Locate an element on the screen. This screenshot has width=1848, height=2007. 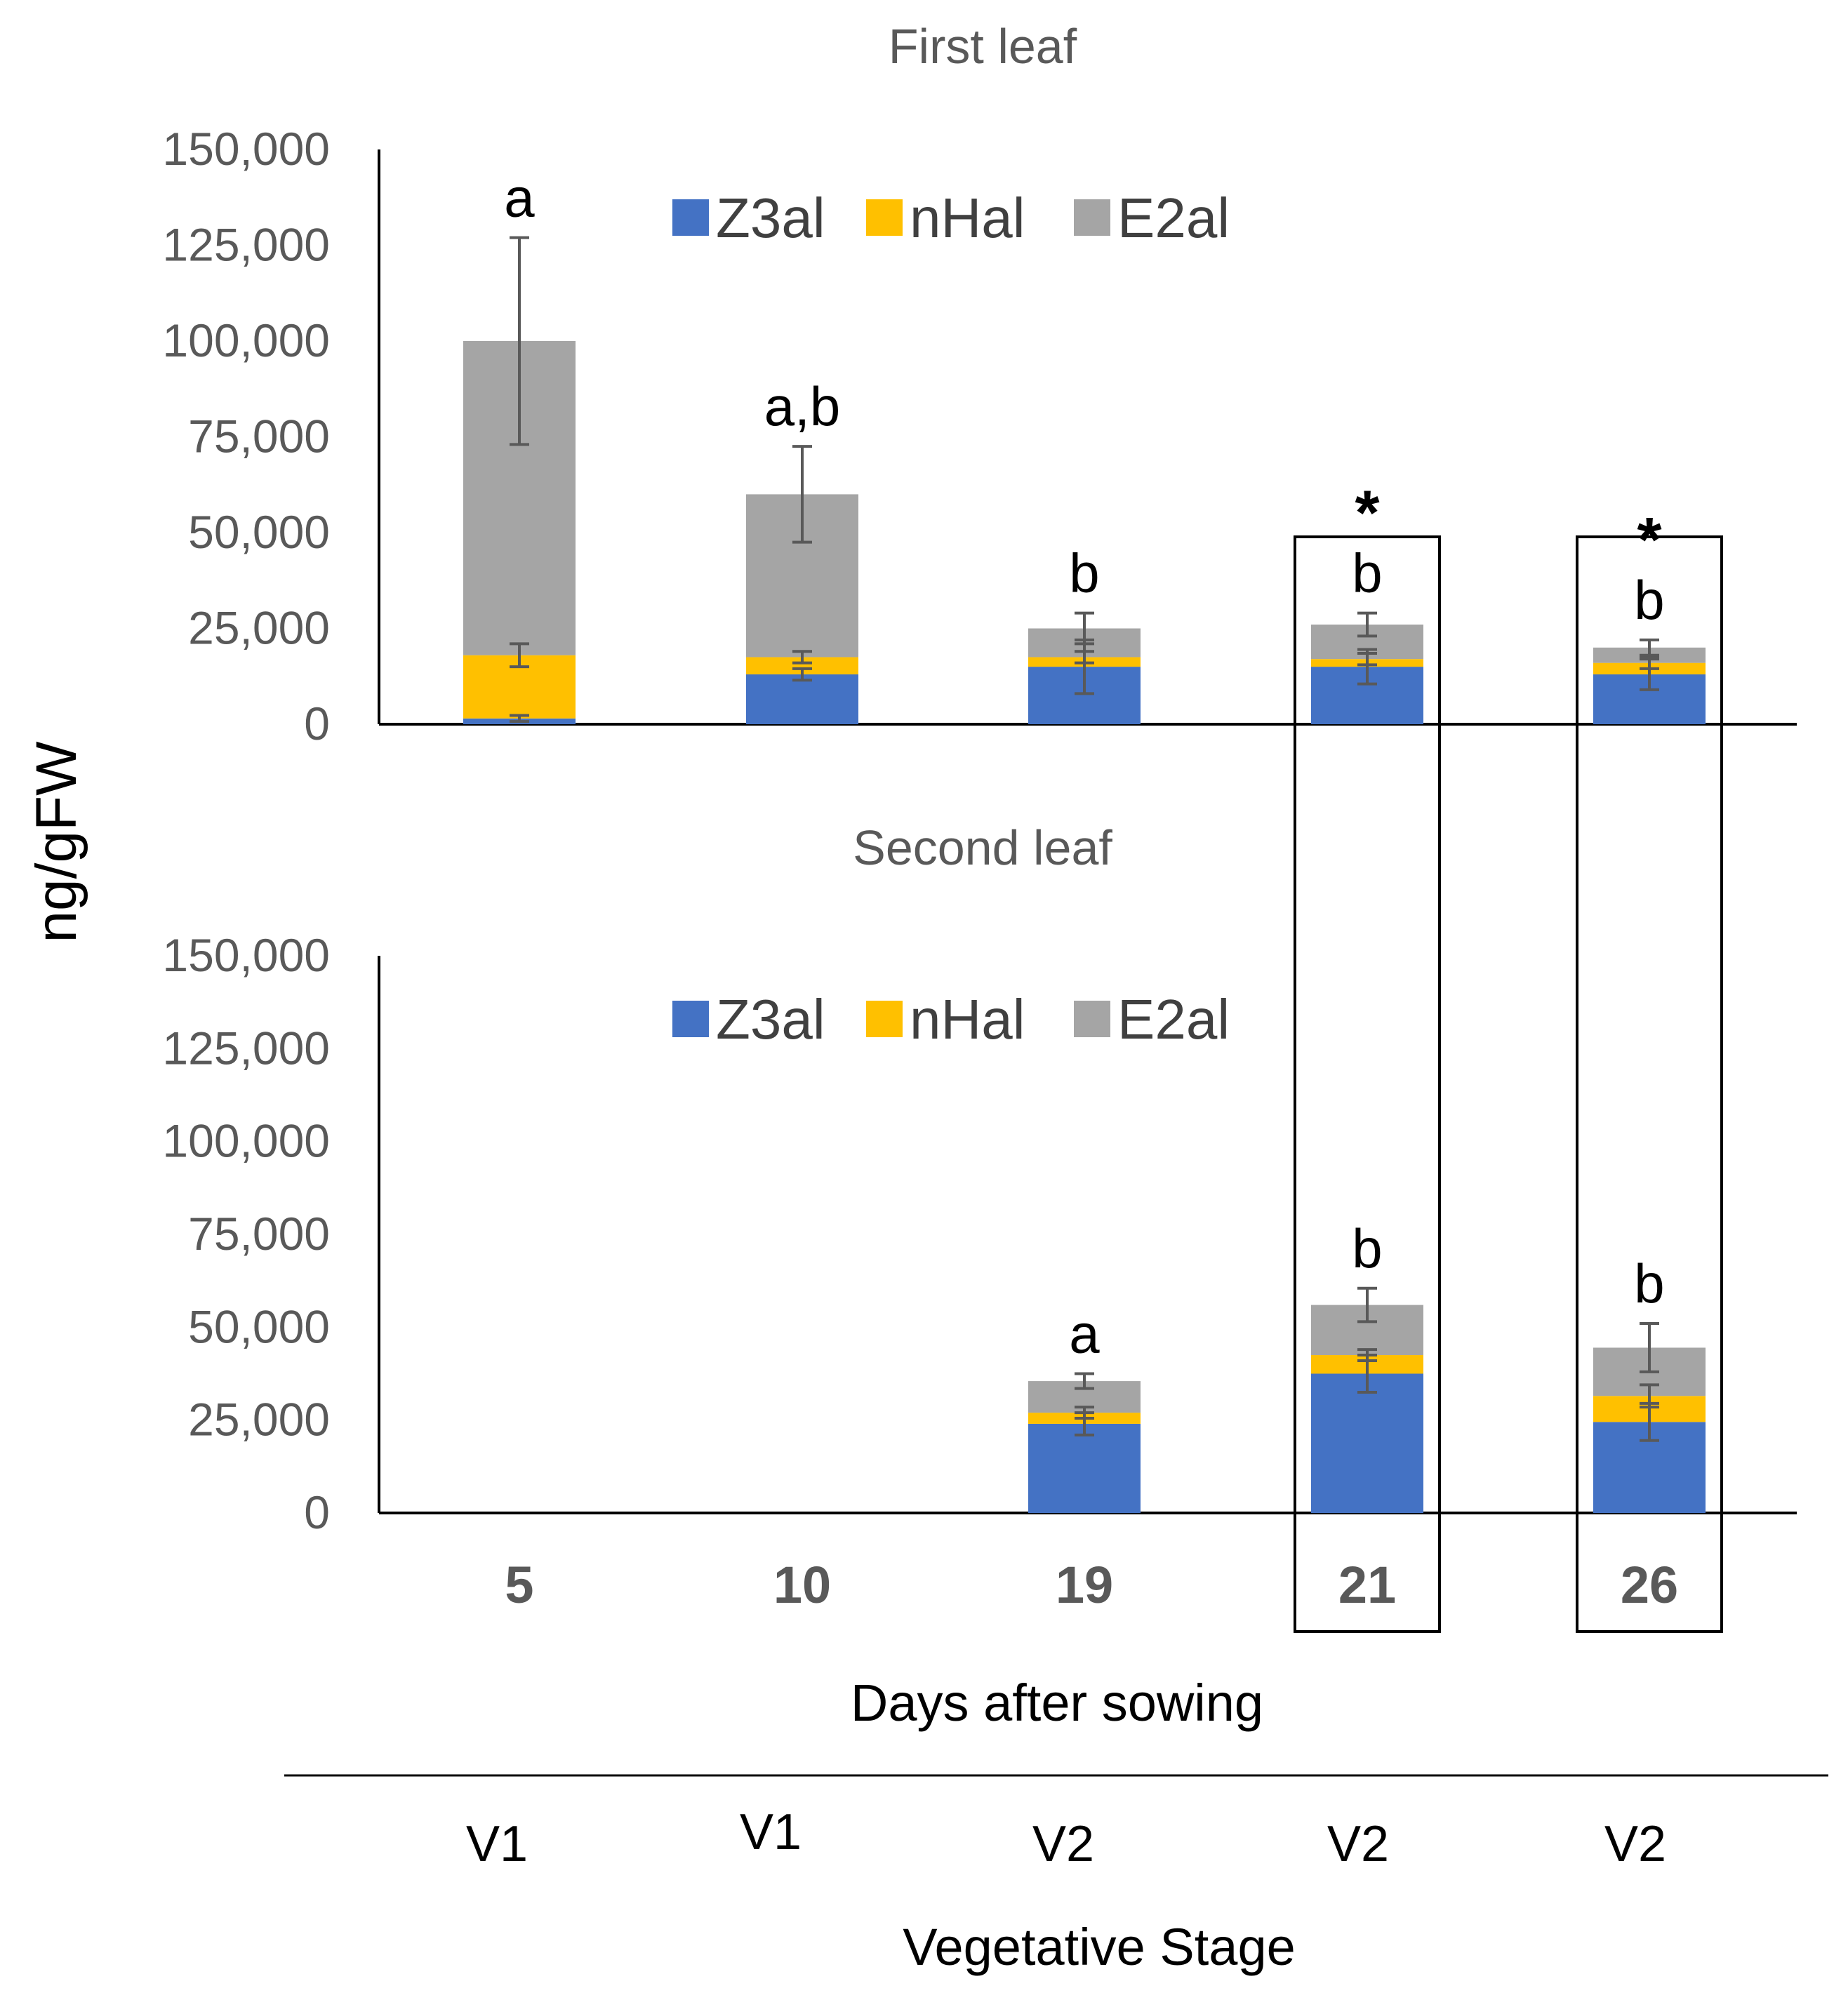
stage-label-3: V2 is located at coordinates (1358, 1844).